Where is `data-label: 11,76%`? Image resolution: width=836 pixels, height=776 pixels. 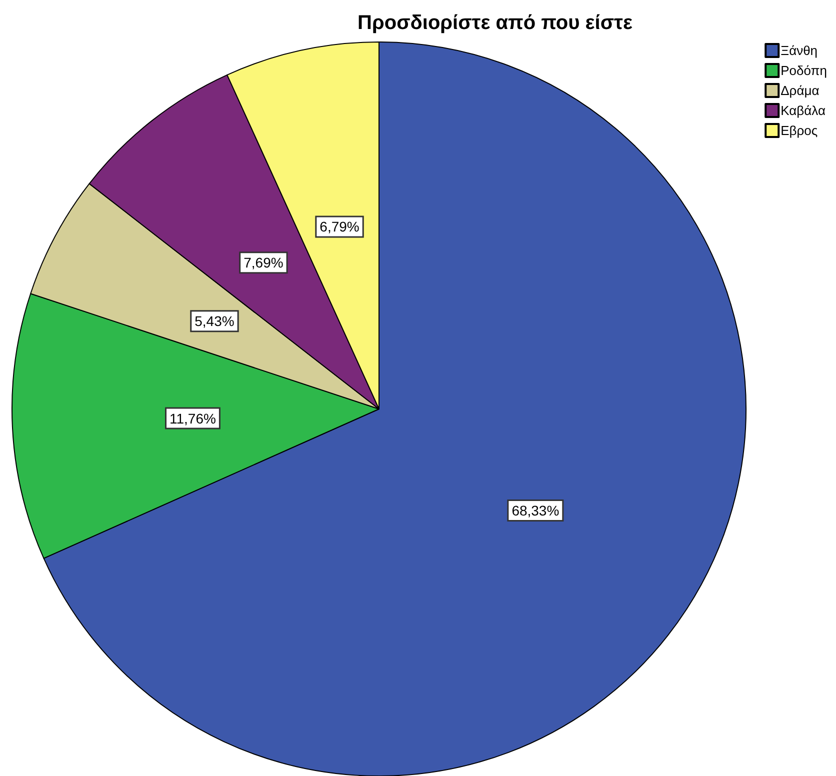 data-label: 11,76% is located at coordinates (193, 418).